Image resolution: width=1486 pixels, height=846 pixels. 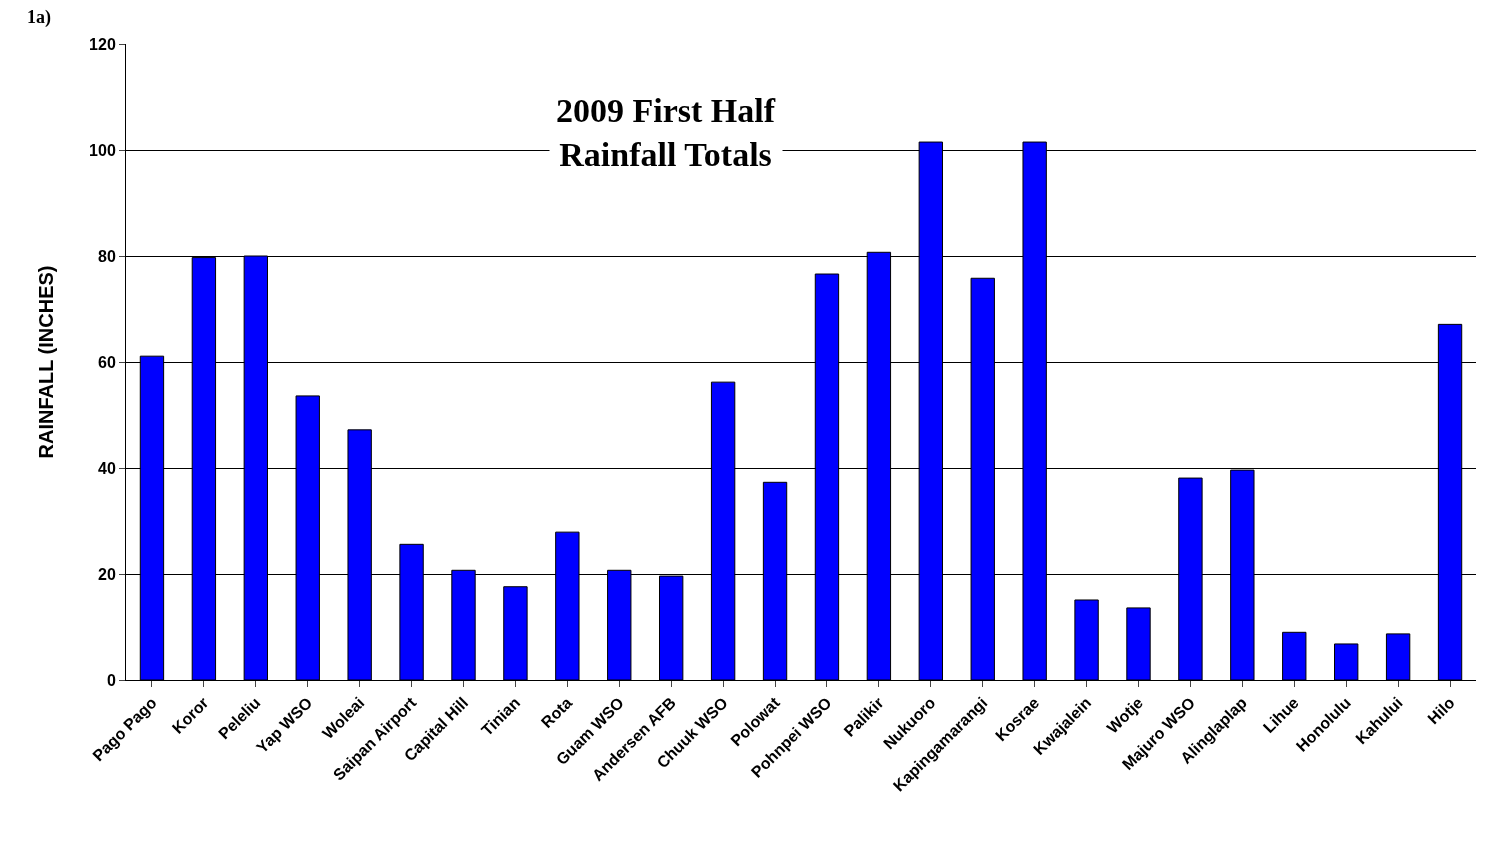 I want to click on y-tick-label: 0, so click(x=111, y=680).